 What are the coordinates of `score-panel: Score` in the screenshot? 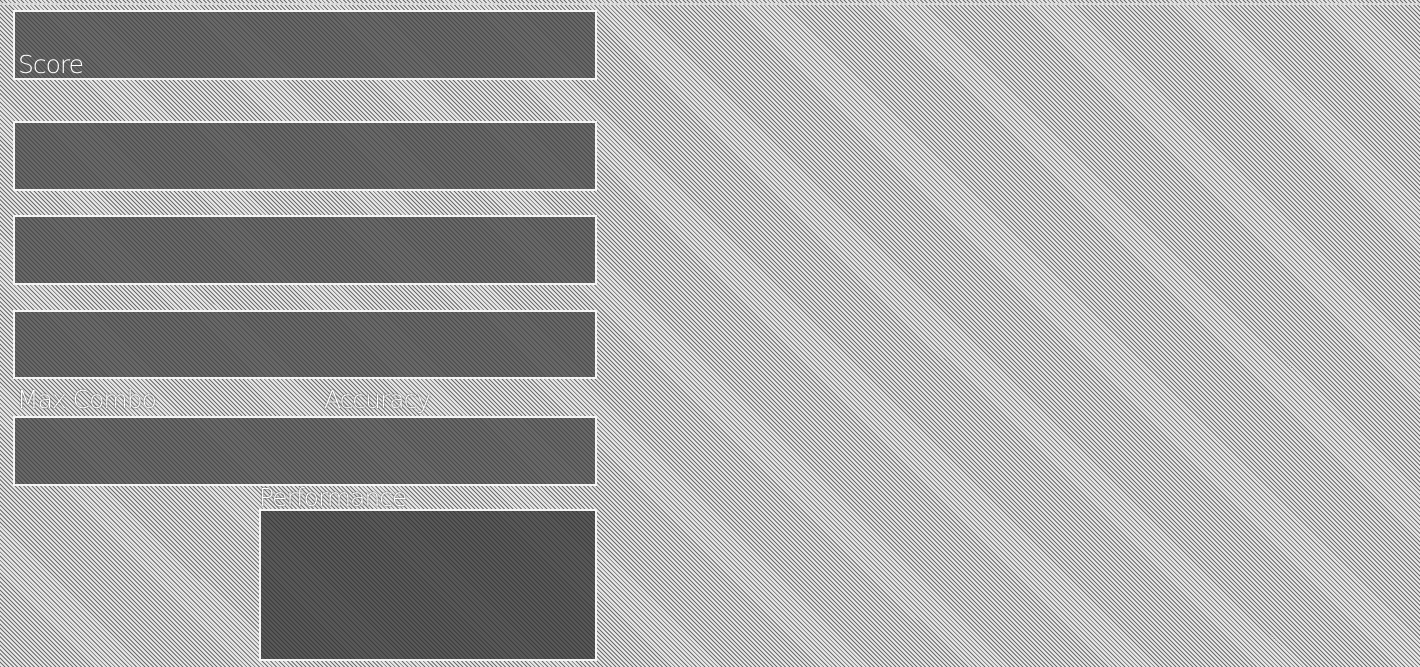 It's located at (305, 45).